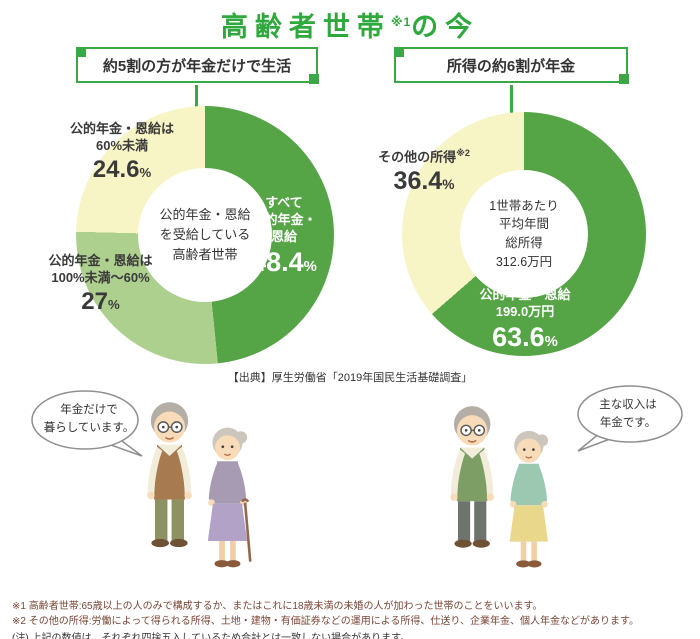  I want to click on left-label-all-pension: すべて 公的年金・ 恩給 48.4%, so click(284, 236).